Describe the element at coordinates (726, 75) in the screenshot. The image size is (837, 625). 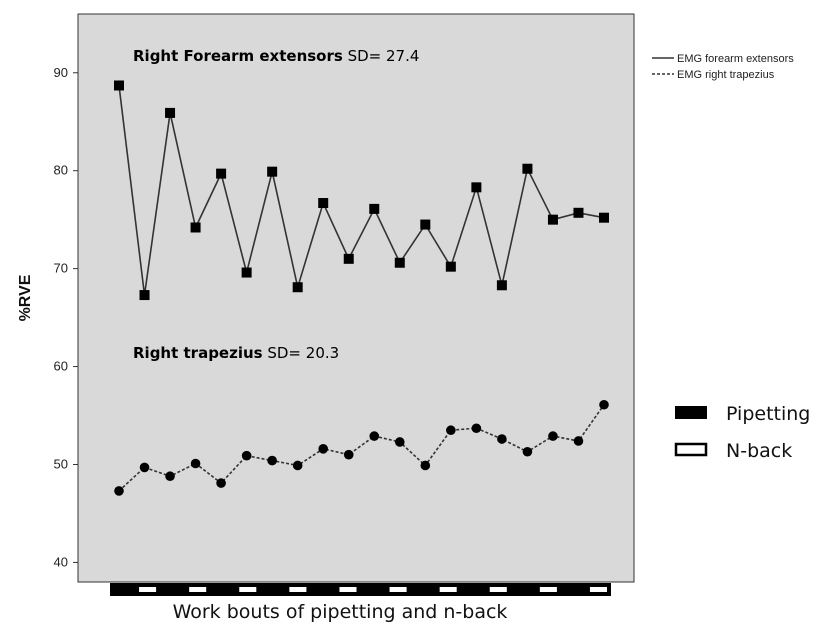
I see `legend-label-trapezius: EMG right trapezius` at that location.